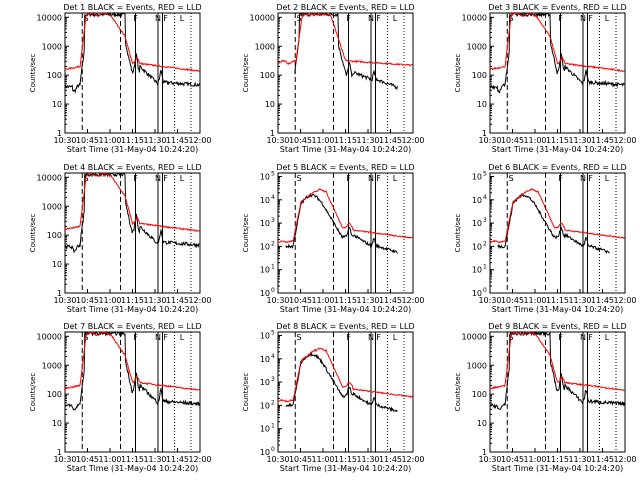  I want to click on y-tick-exponent: 1, so click(485, 267).